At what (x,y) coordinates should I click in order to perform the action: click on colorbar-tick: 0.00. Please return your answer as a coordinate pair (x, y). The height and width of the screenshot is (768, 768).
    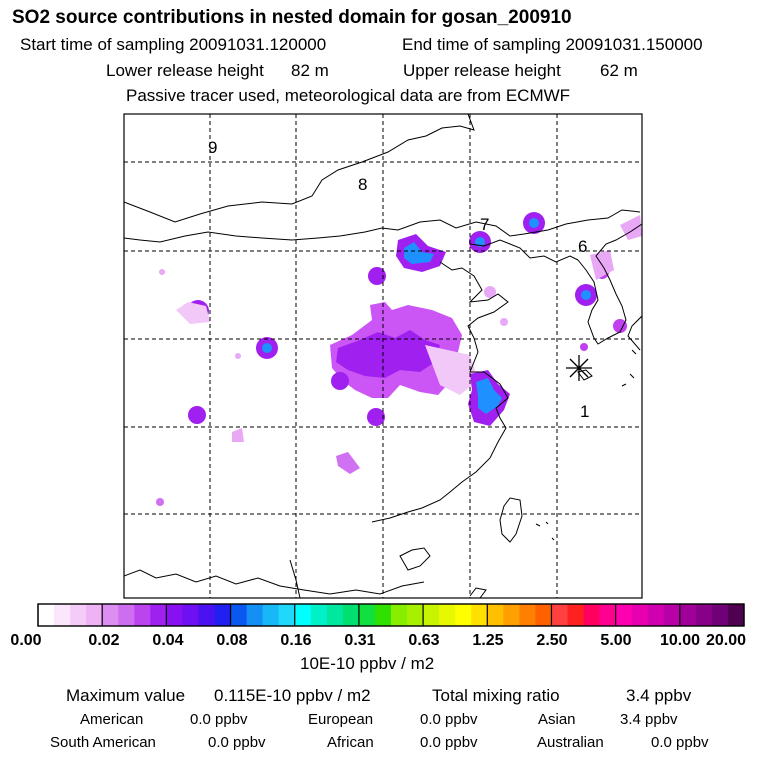
    Looking at the image, I should click on (26, 640).